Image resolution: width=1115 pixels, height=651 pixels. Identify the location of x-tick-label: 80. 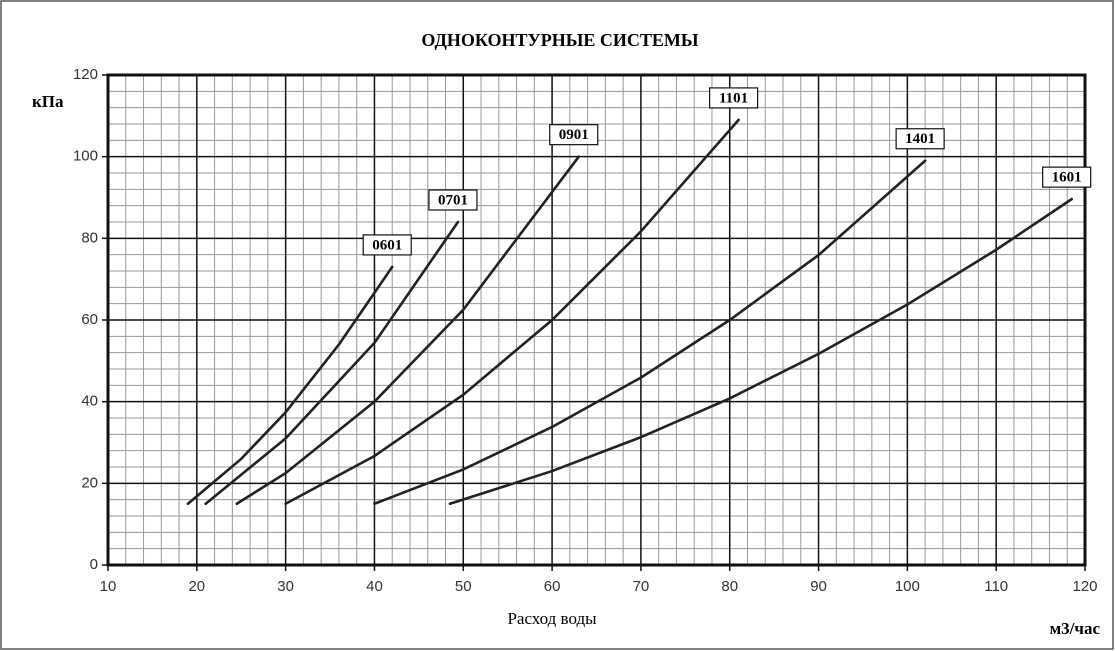
(729, 586).